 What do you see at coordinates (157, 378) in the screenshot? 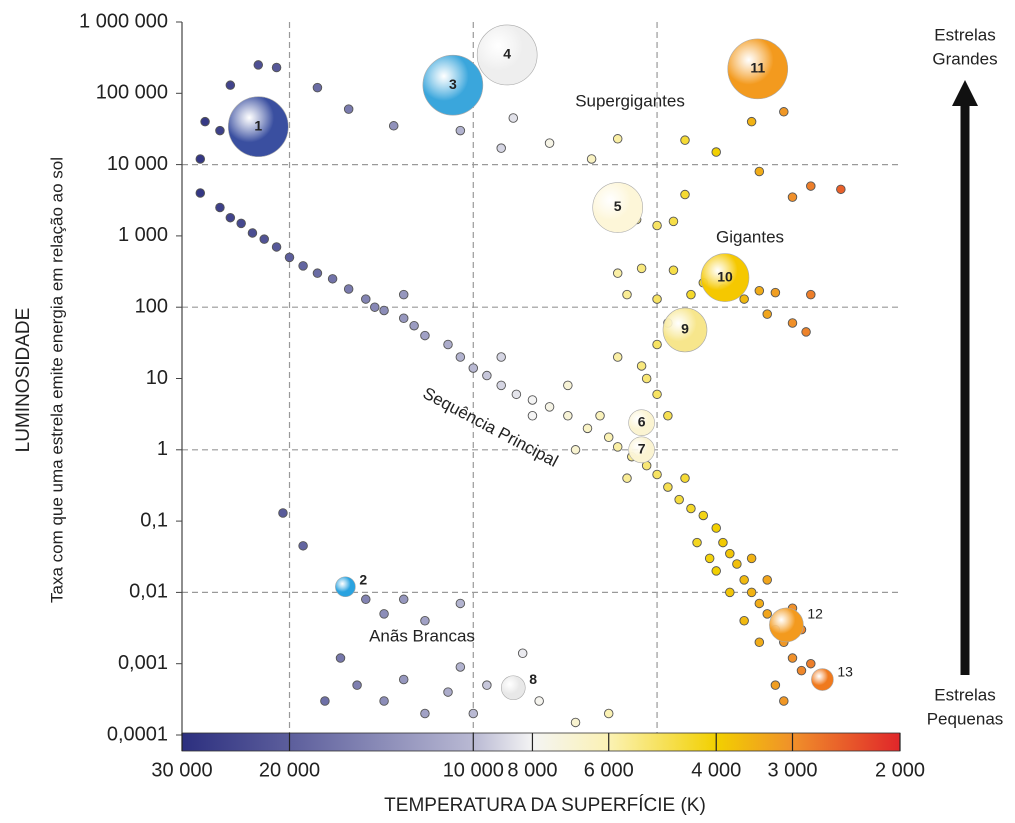
I see `y-tick-label: 10` at bounding box center [157, 378].